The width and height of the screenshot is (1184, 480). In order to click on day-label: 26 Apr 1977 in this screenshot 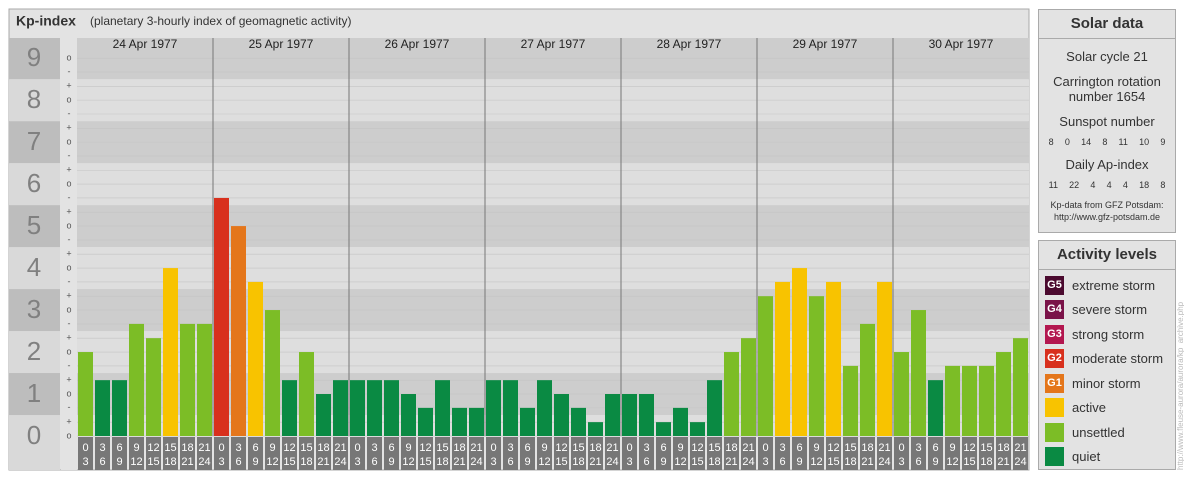, I will do `click(417, 44)`.